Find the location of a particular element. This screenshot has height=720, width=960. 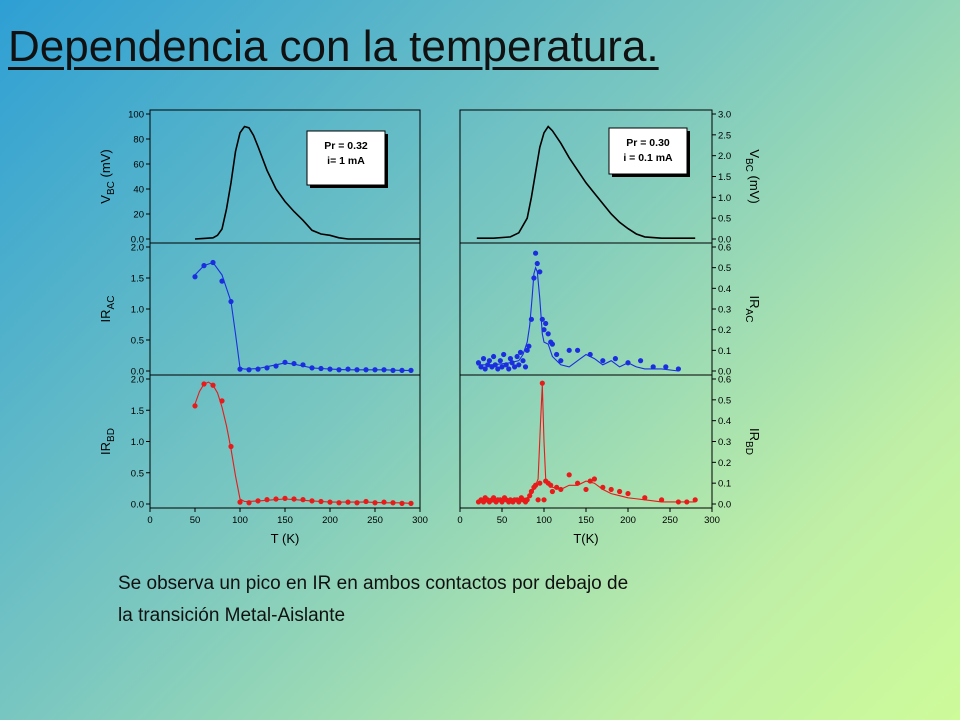

y-axis-label-sub: BC is located at coordinates (748, 165).